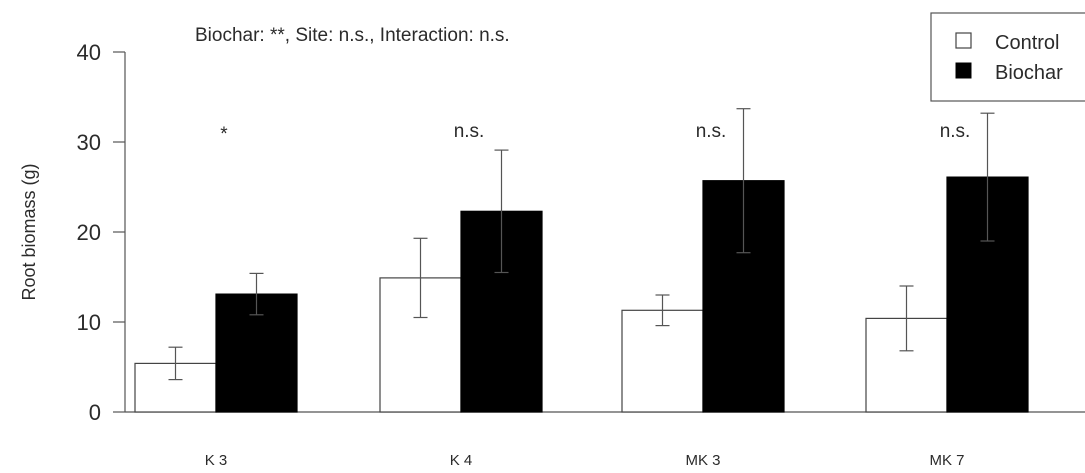  Describe the element at coordinates (1027, 43) in the screenshot. I see `legend-label-control: Control` at that location.